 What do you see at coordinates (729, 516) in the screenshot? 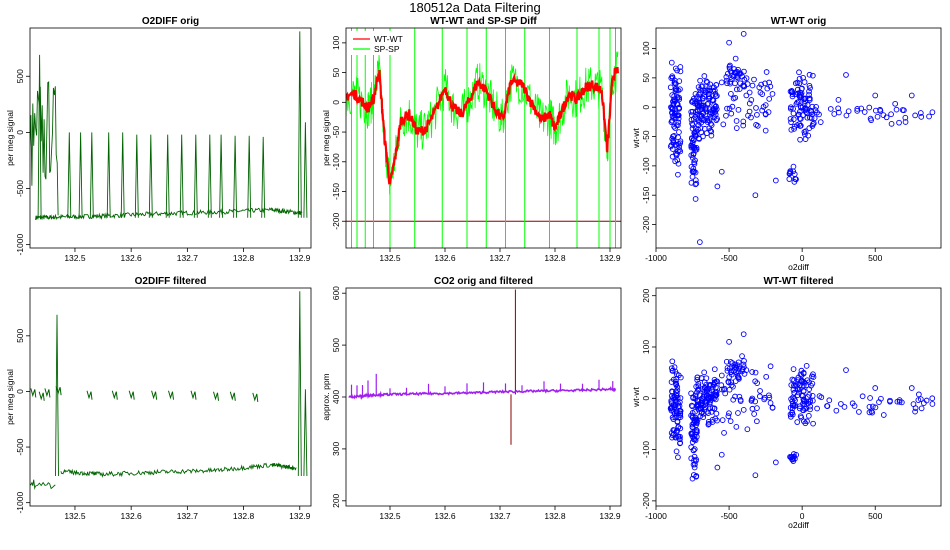
I see `x-tick-label: -500` at bounding box center [729, 516].